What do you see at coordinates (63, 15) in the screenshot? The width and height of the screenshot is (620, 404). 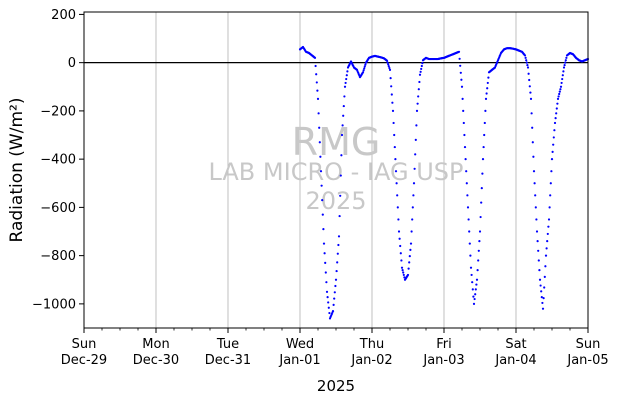 I see `y-tick-label: 200` at bounding box center [63, 15].